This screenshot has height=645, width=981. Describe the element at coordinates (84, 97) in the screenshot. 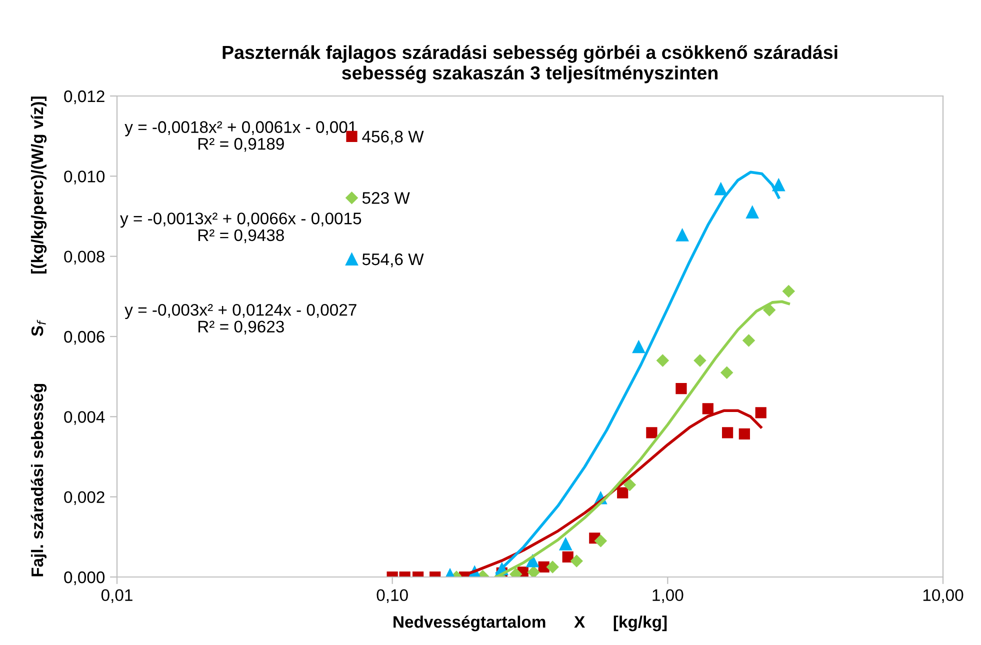

I see `y-tick-label: 0,012` at that location.